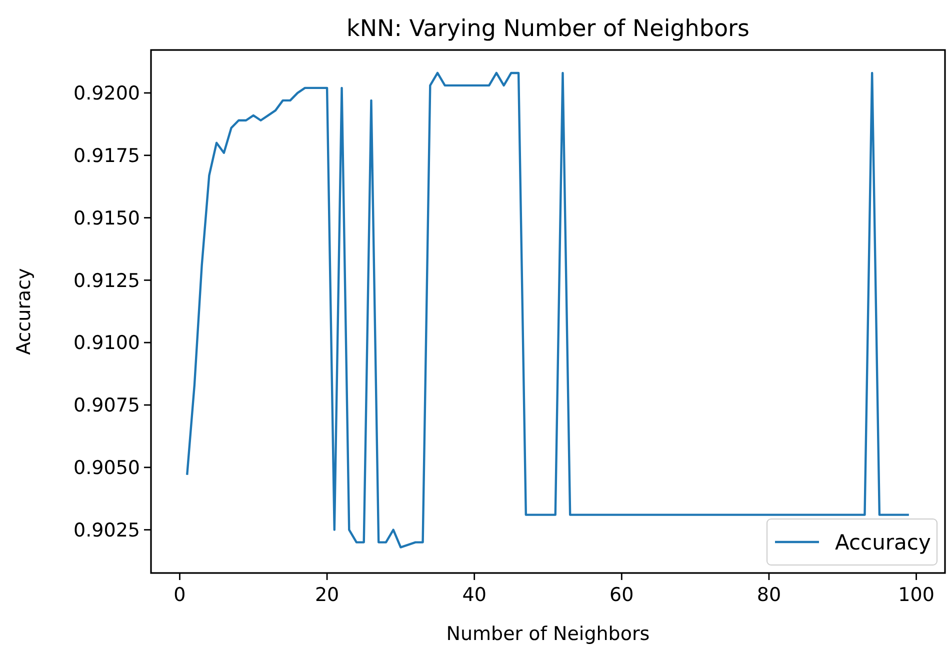 The height and width of the screenshot is (652, 952). What do you see at coordinates (107, 281) in the screenshot?
I see `y-tick-label: 0.9125` at bounding box center [107, 281].